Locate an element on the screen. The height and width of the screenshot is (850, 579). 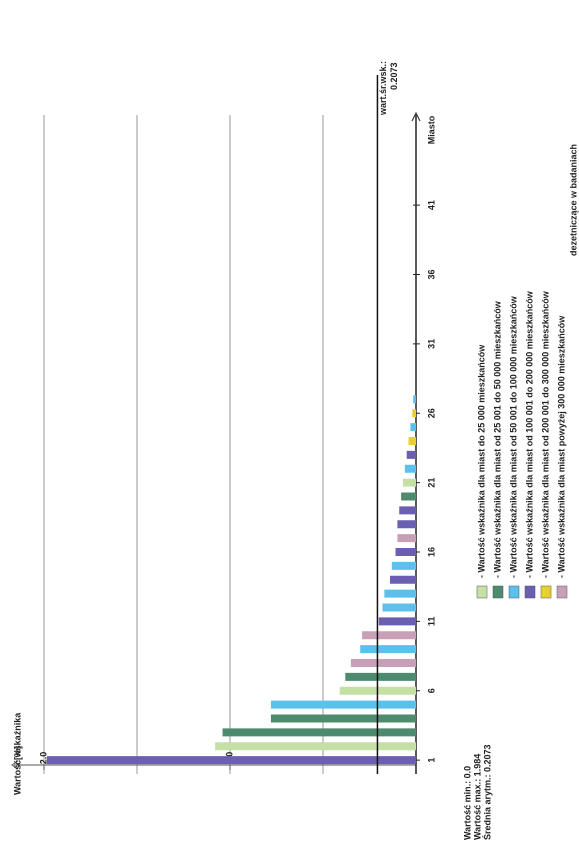
y-axis-title: Wartość wskaźnika is located at coordinates (17, 753).